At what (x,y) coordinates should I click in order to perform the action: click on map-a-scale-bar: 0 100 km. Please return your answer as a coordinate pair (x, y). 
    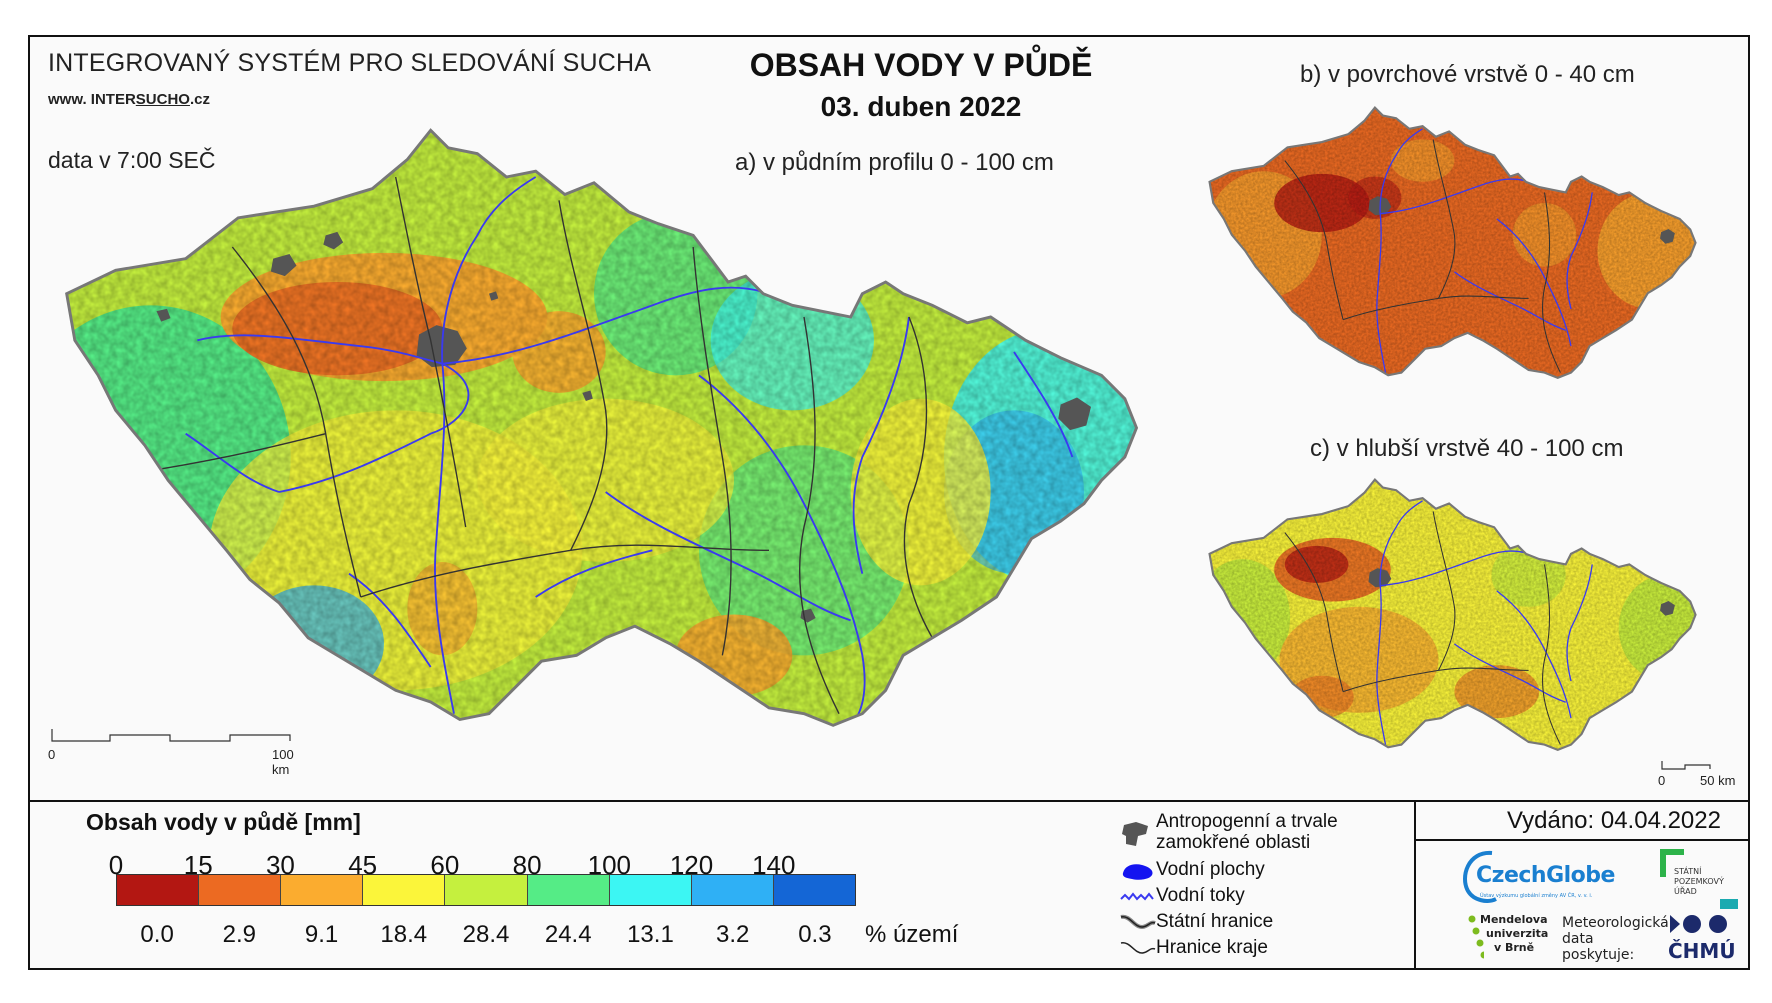
    Looking at the image, I should click on (179, 752).